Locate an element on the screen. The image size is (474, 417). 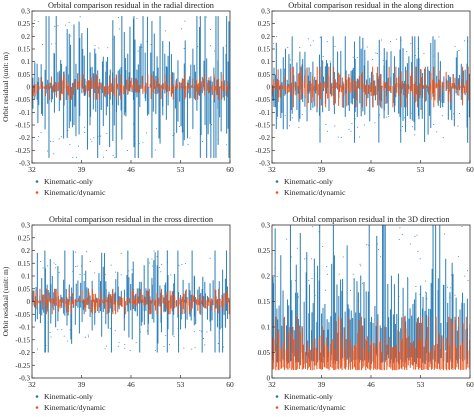
x-tick-label: 46 is located at coordinates (371, 169).